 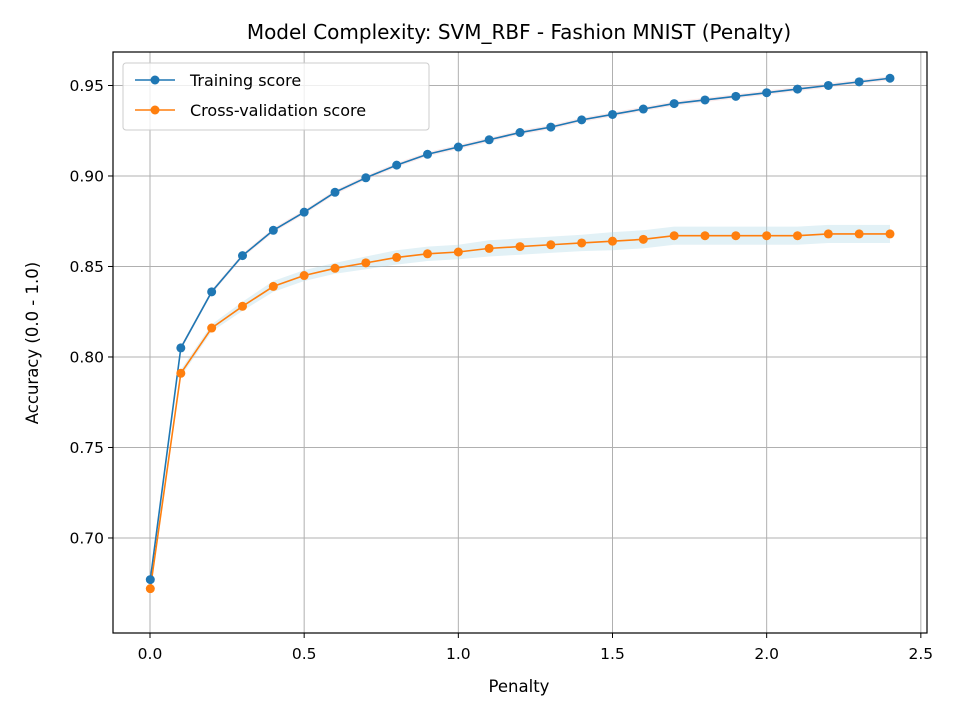 I want to click on x-tick-label: 1.5, so click(x=612, y=654).